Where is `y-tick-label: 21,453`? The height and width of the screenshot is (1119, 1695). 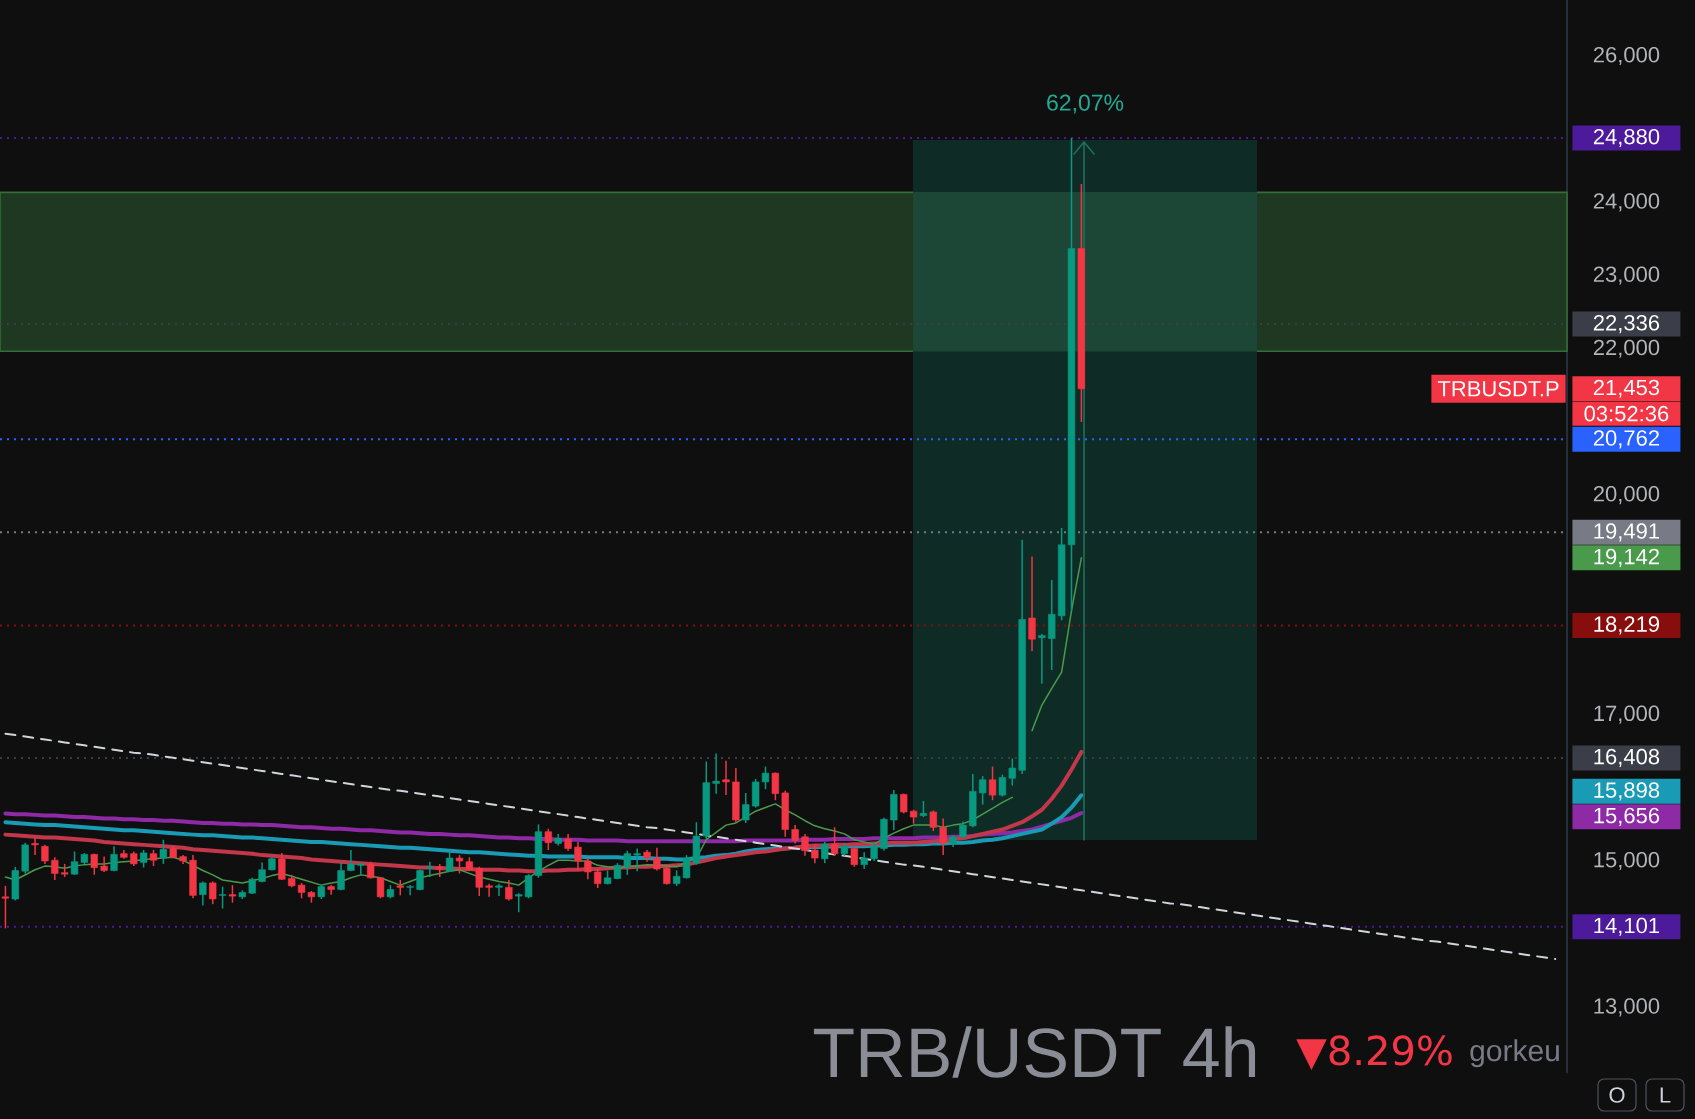 y-tick-label: 21,453 is located at coordinates (1626, 388).